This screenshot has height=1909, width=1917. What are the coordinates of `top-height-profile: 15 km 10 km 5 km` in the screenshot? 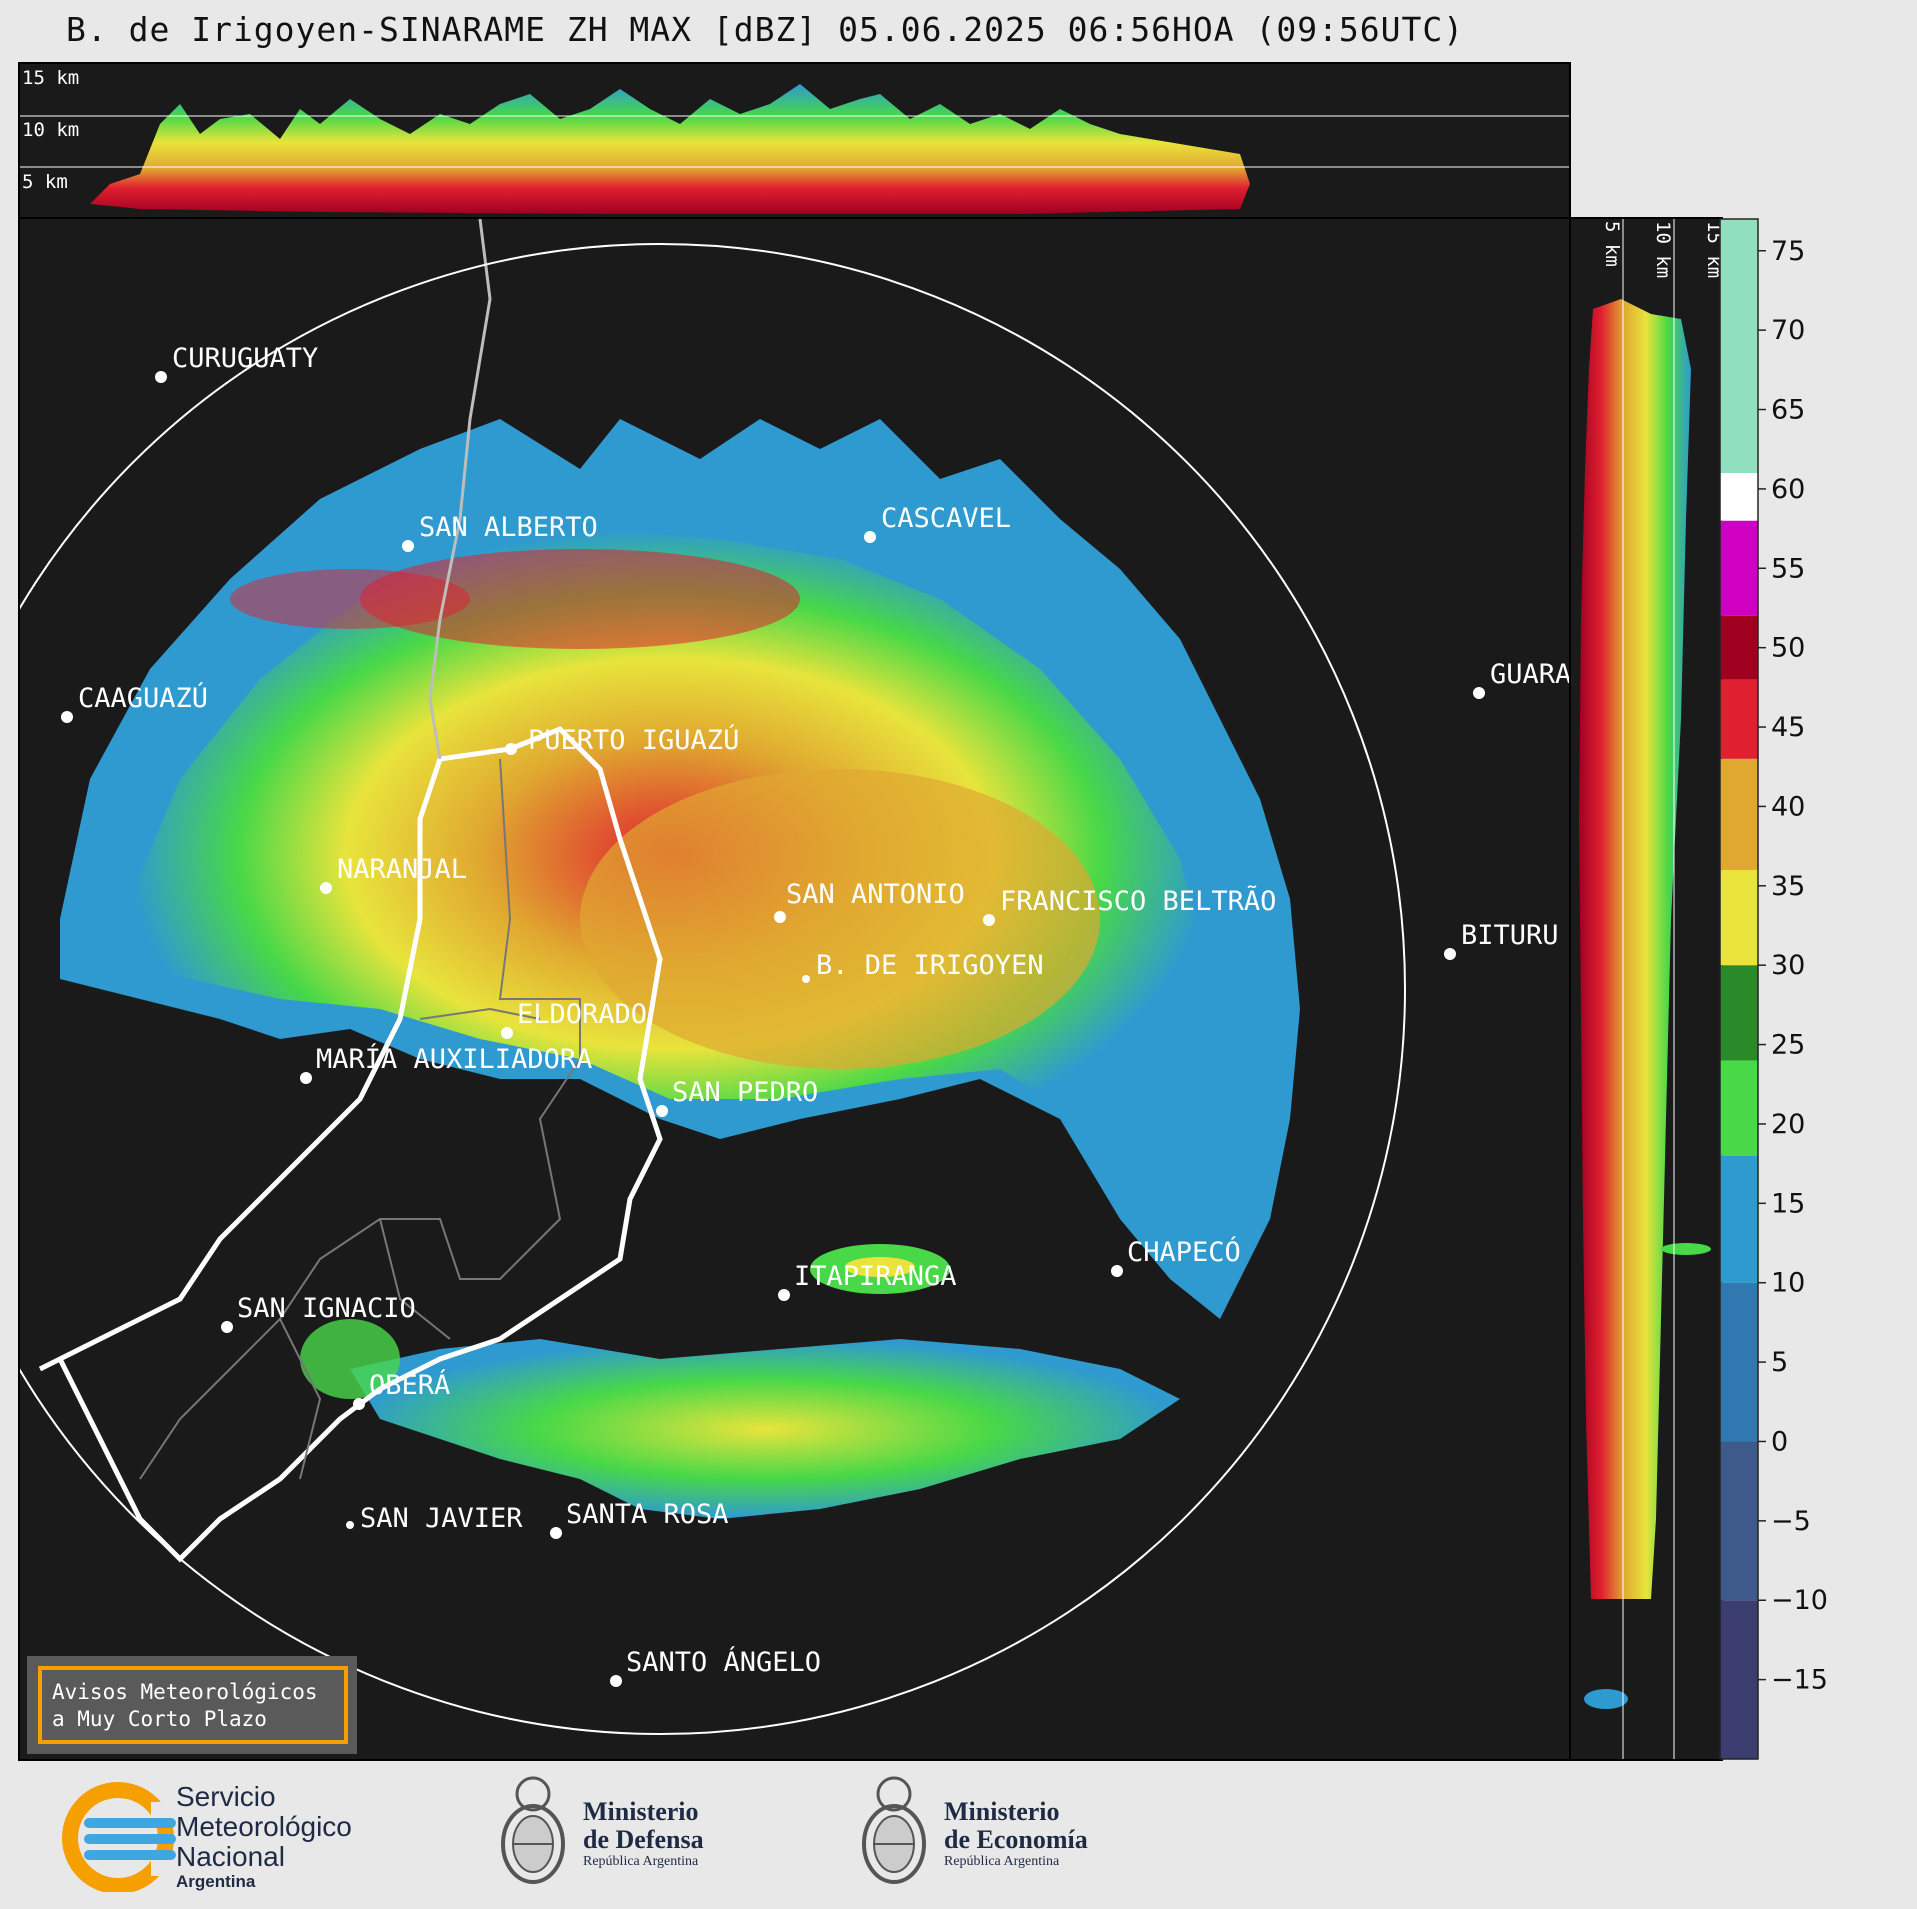 It's located at (794, 141).